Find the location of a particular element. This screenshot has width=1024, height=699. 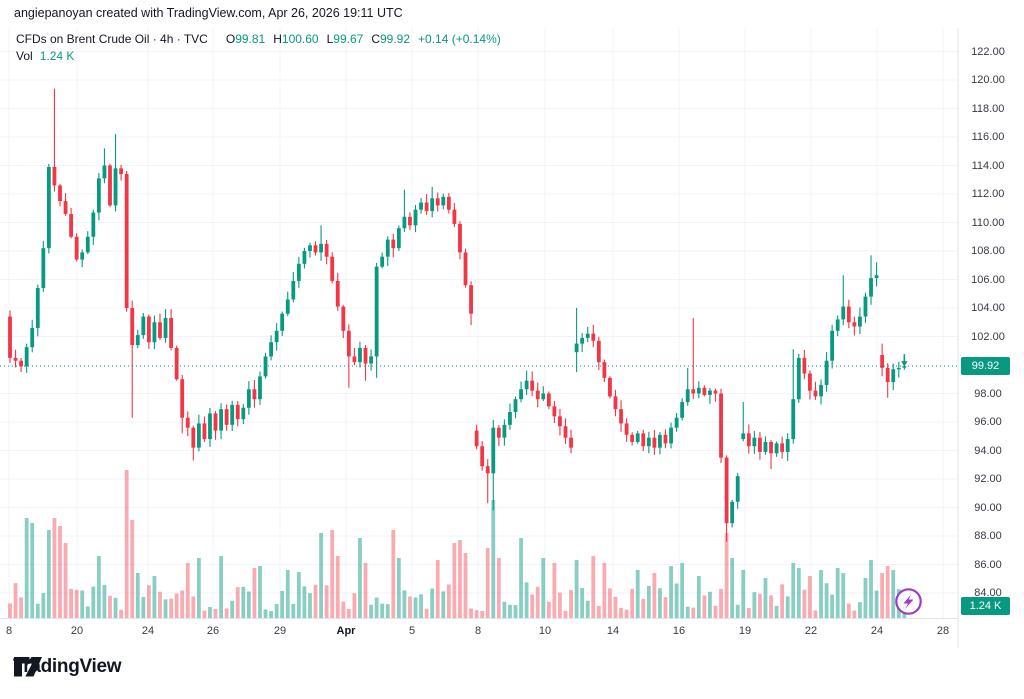

tradingview-logo-mark-icon is located at coordinates (28, 667).